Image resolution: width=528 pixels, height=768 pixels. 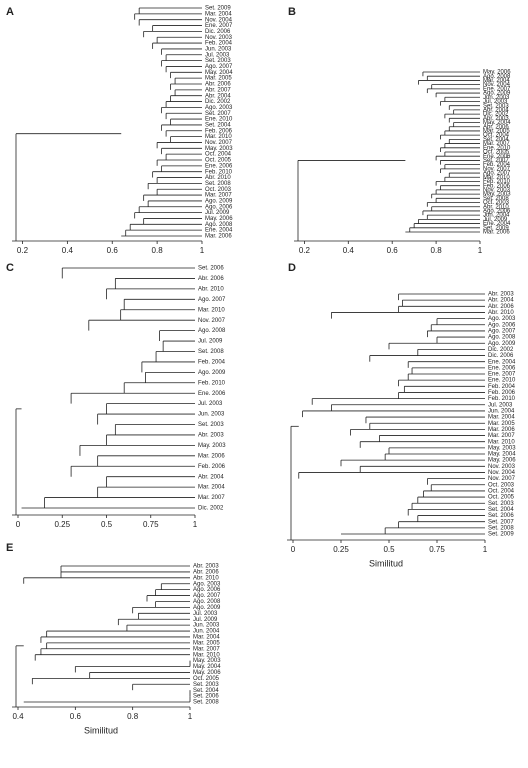 I want to click on leaf-label: Jun. 2004, so click(x=206, y=632).